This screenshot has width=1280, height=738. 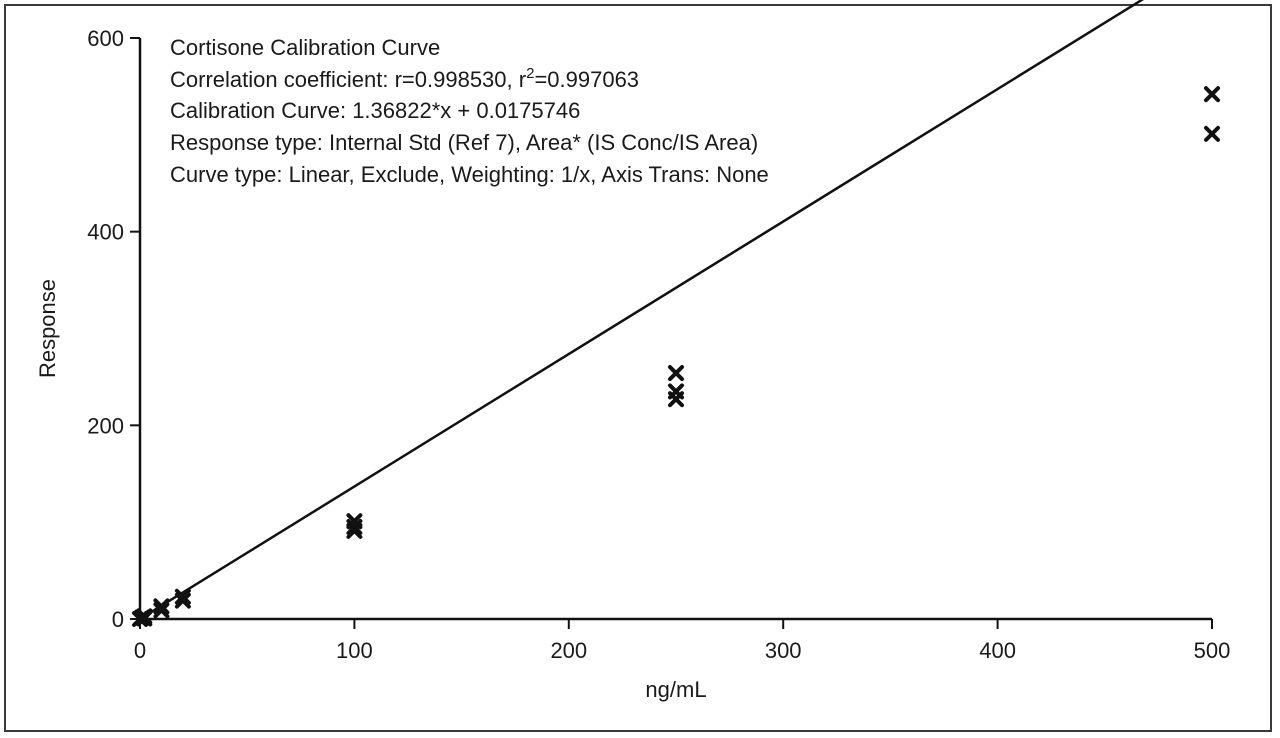 What do you see at coordinates (118, 619) in the screenshot?
I see `y-tick-label: 0` at bounding box center [118, 619].